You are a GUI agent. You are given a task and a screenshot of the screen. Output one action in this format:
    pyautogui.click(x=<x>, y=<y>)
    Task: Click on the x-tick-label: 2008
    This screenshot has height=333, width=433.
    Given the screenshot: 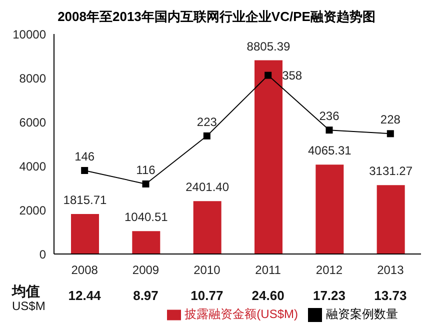 What is the action you would take?
    pyautogui.click(x=84, y=270)
    